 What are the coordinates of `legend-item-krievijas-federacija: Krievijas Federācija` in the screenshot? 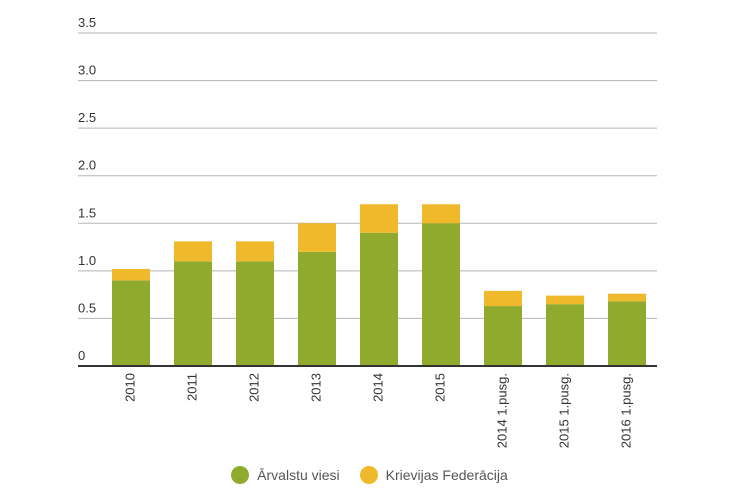 It's located at (433, 475).